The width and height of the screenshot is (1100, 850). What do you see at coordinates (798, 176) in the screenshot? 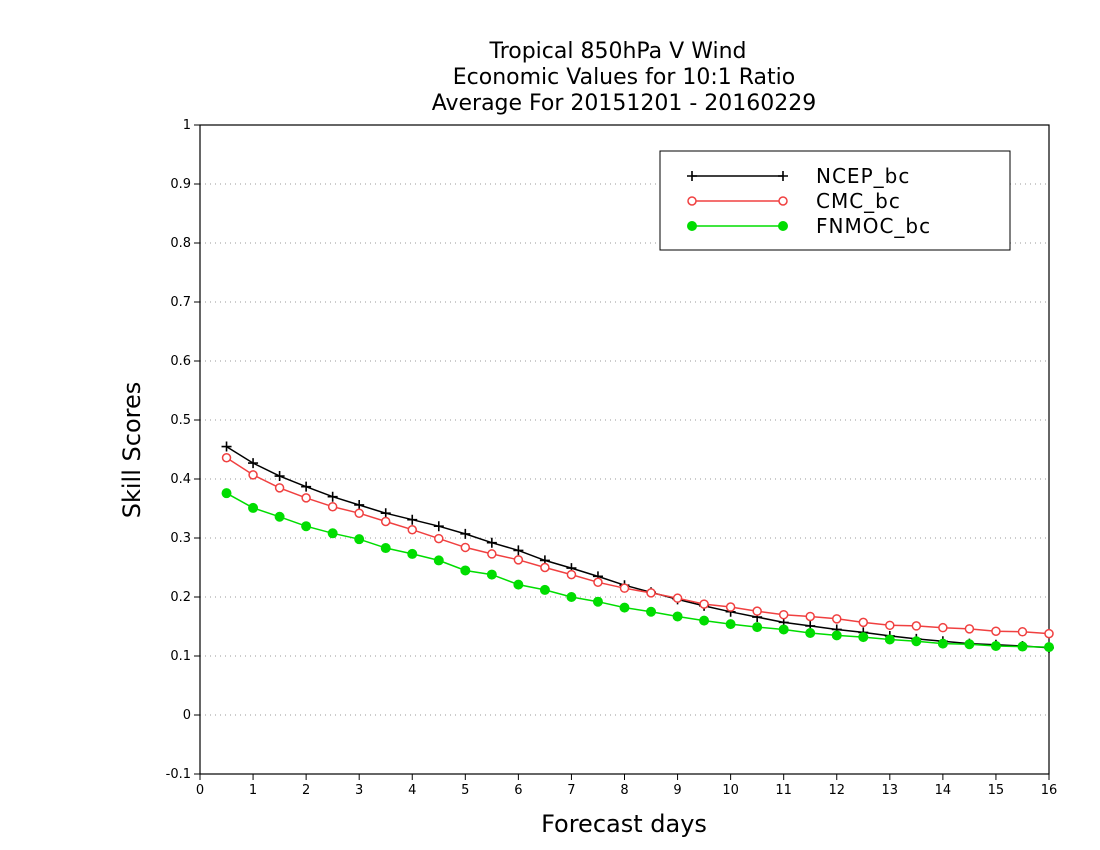
I see `legend-entry-ncep-bc: NCEP_bc` at bounding box center [798, 176].